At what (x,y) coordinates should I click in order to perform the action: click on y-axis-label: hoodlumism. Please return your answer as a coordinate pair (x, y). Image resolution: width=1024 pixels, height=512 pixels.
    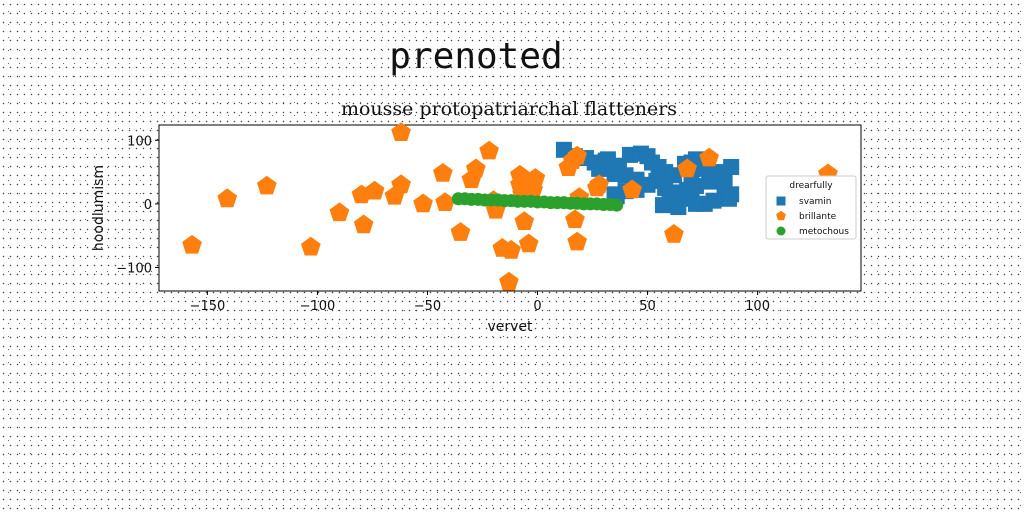
    Looking at the image, I should click on (99, 208).